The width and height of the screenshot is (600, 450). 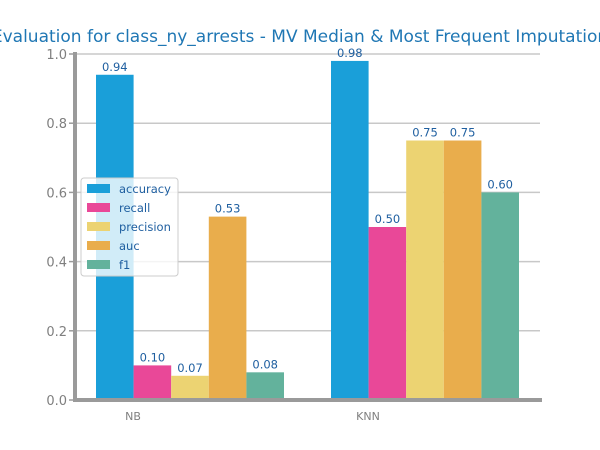 I want to click on legend-box, so click(x=129, y=227).